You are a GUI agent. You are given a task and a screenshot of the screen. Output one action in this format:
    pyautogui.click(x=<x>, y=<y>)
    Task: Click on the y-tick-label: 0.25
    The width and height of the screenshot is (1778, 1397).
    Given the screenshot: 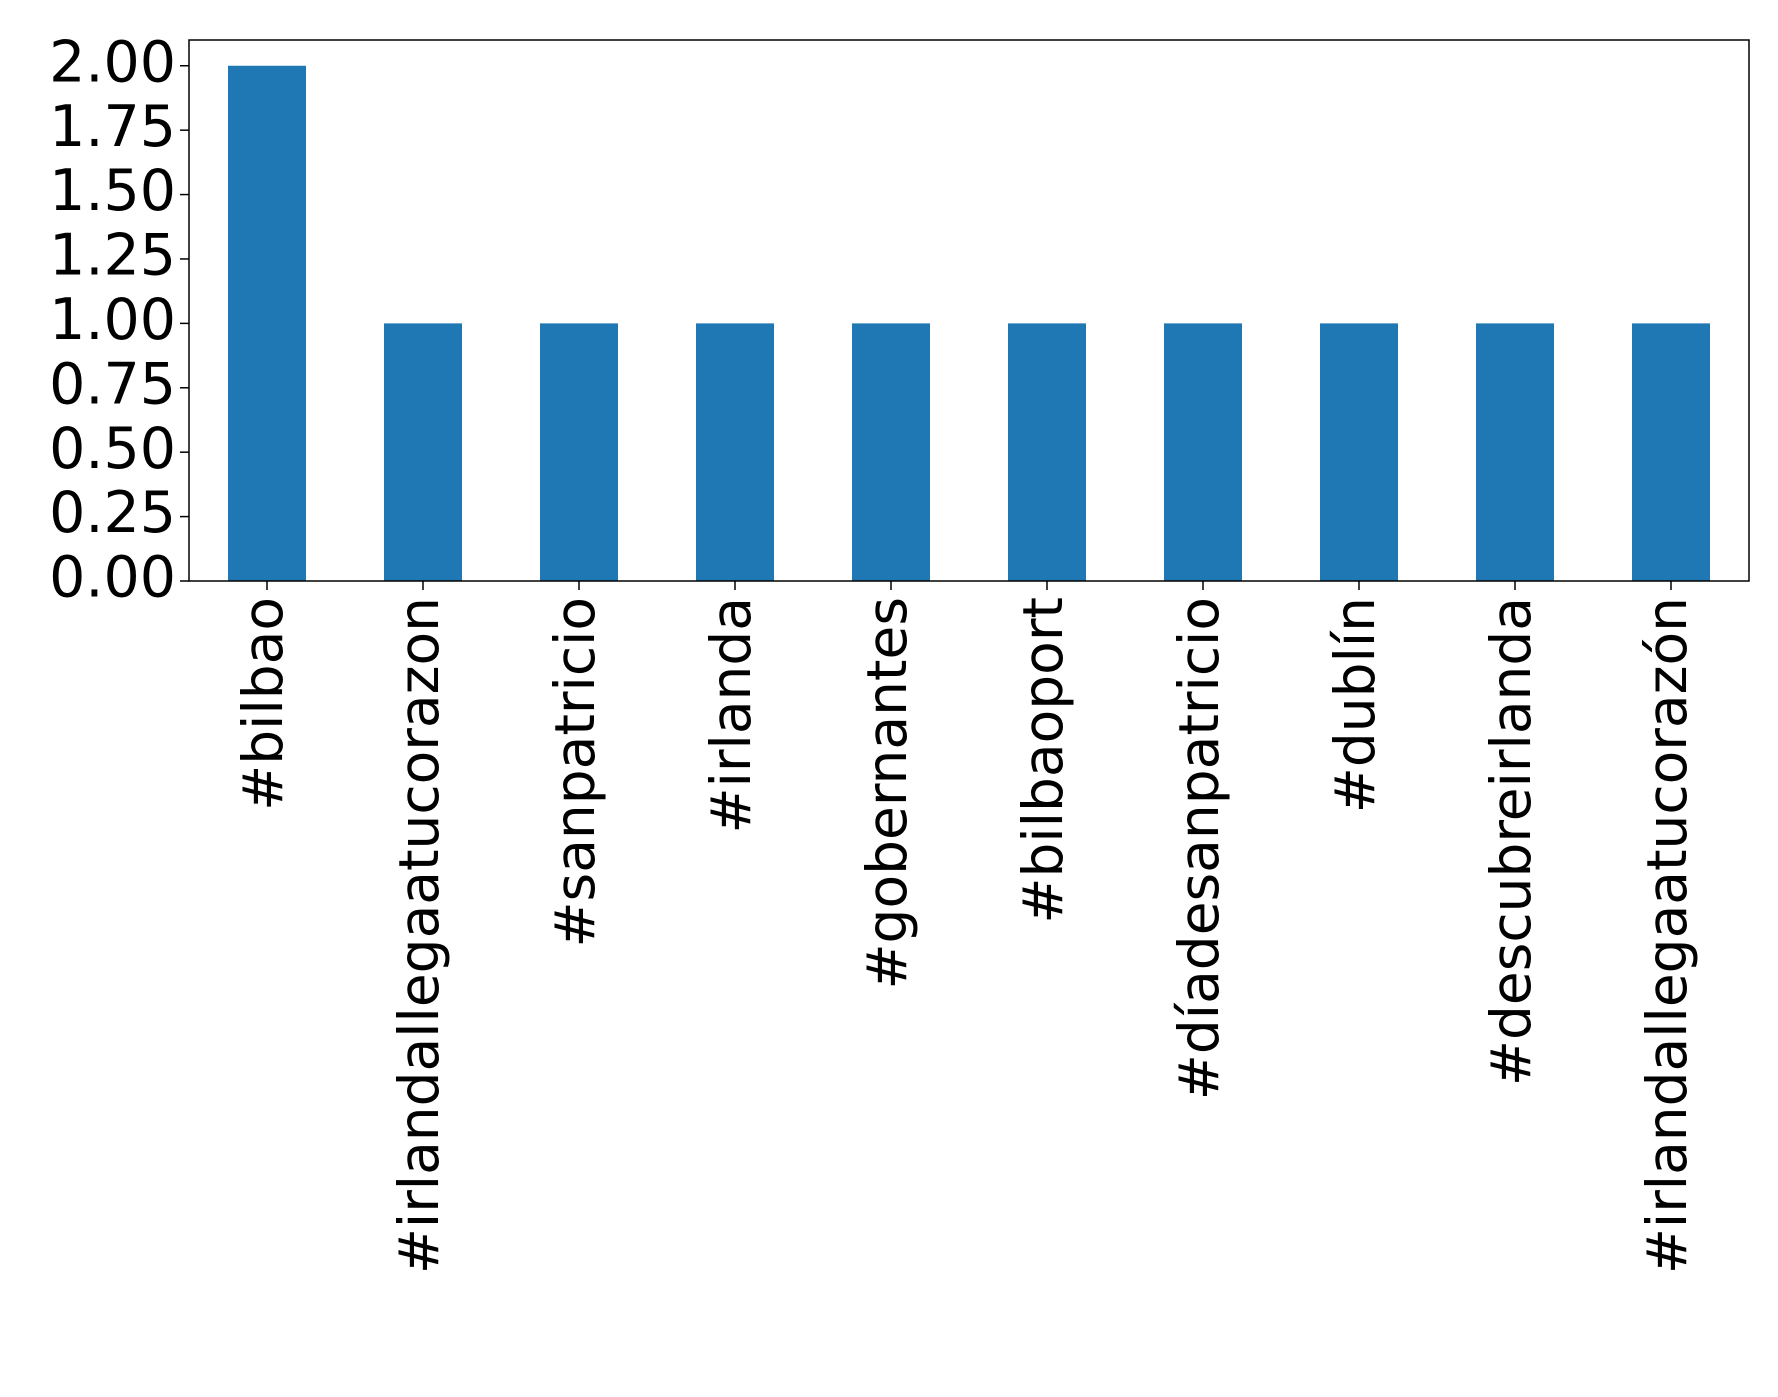 What is the action you would take?
    pyautogui.click(x=112, y=513)
    